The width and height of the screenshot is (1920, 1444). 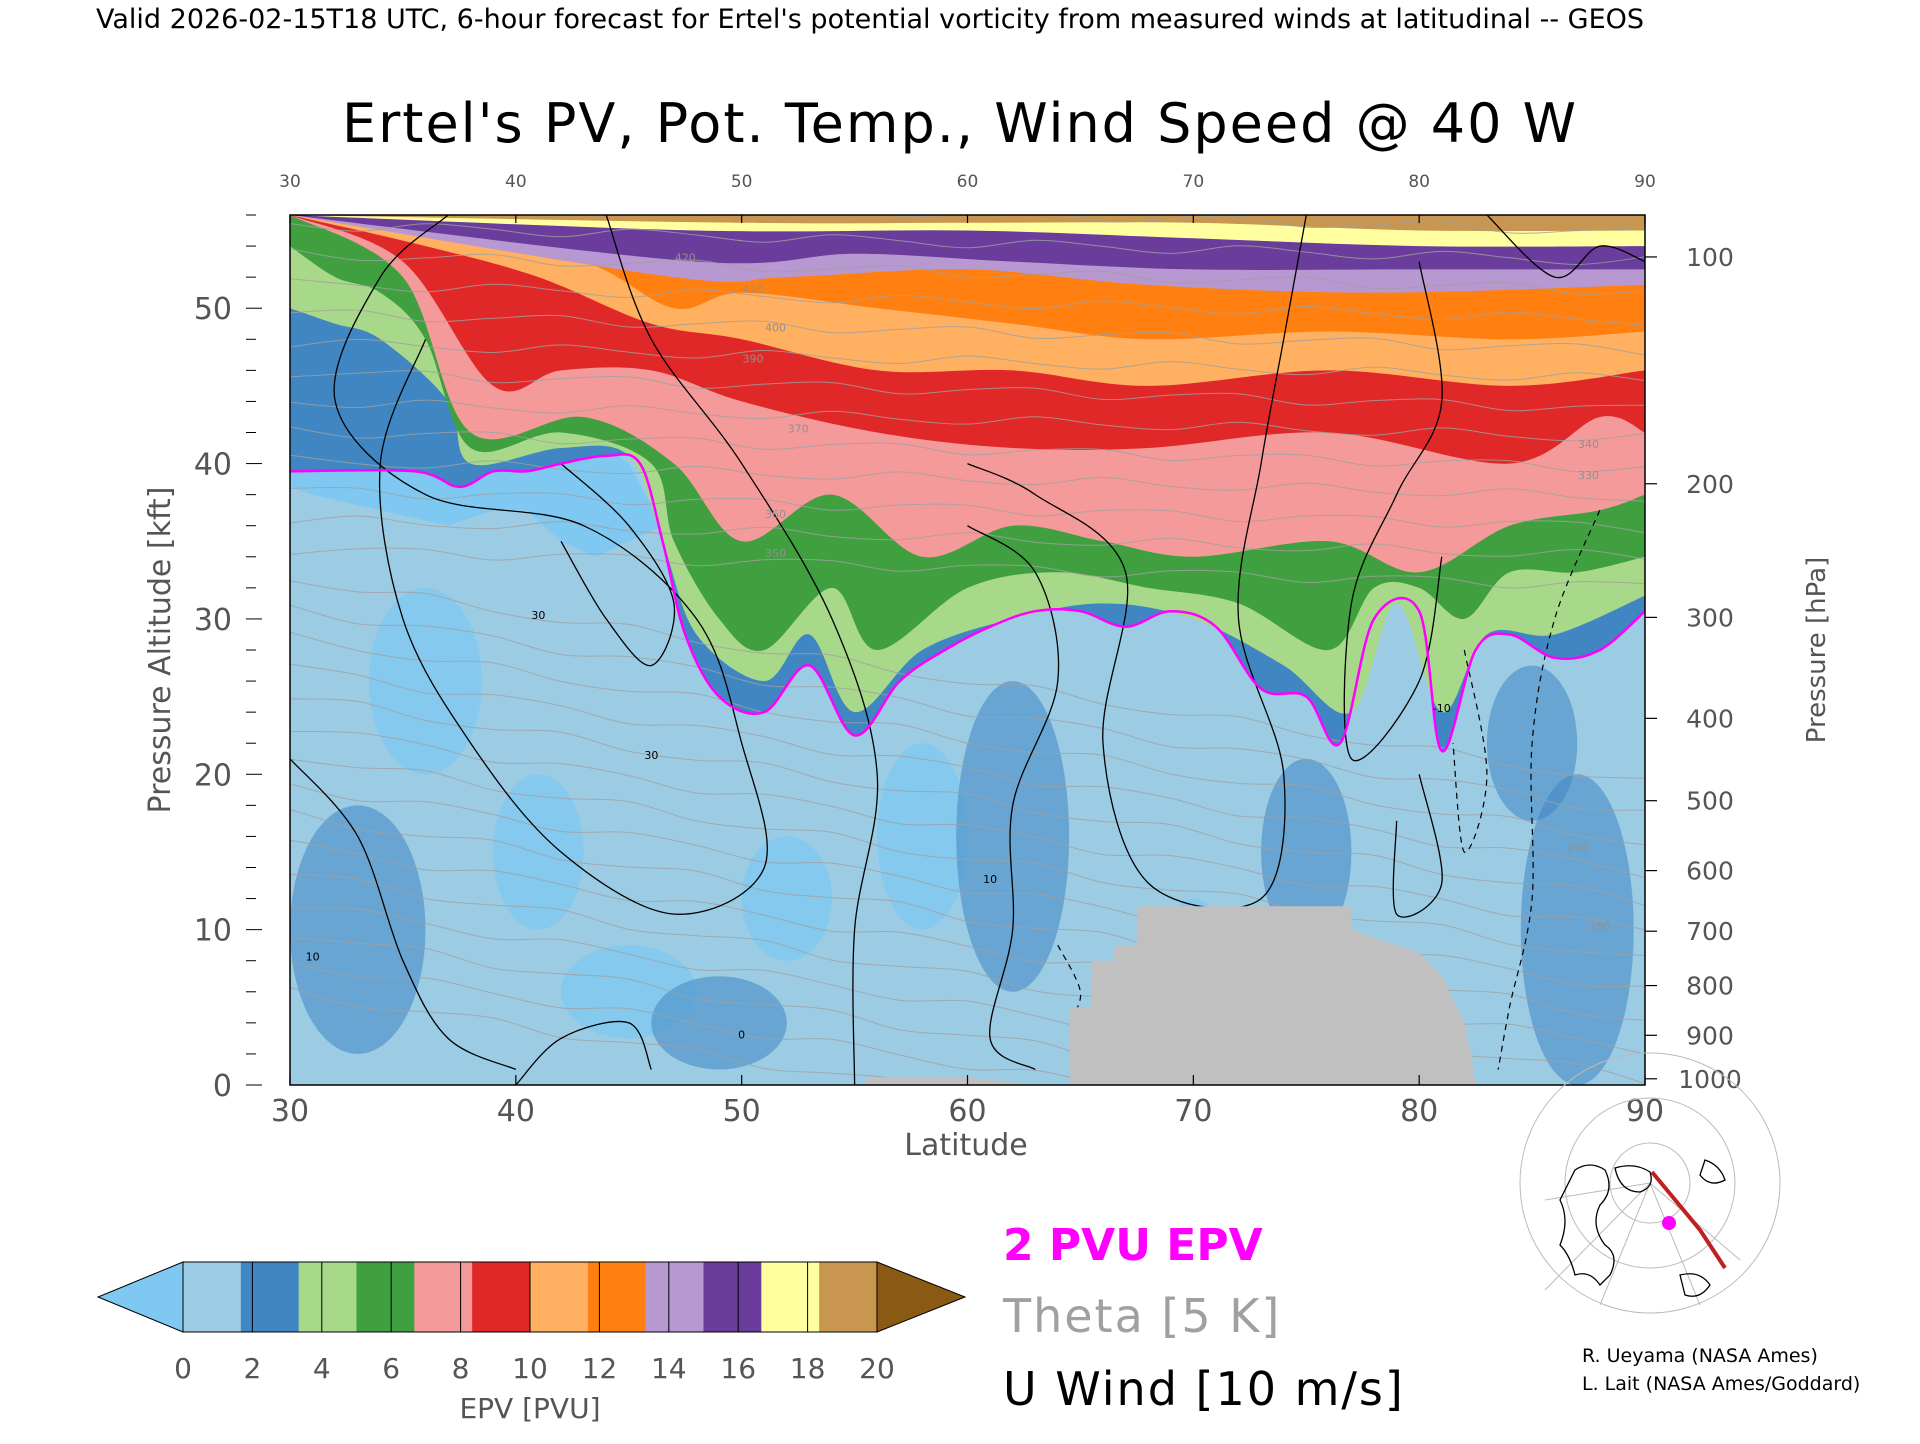 What do you see at coordinates (1204, 1389) in the screenshot?
I see `legend-wind: U Wind [10 m/s]` at bounding box center [1204, 1389].